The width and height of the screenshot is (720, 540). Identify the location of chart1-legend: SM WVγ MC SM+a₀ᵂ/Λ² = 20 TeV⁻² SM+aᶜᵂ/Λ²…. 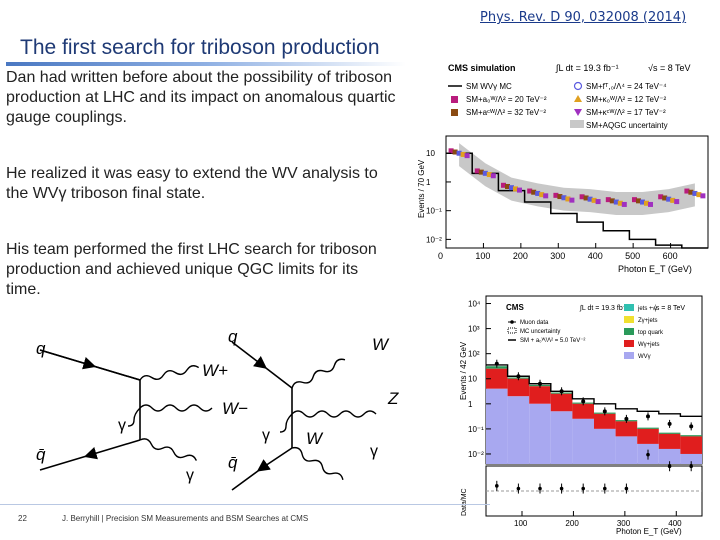
(558, 105).